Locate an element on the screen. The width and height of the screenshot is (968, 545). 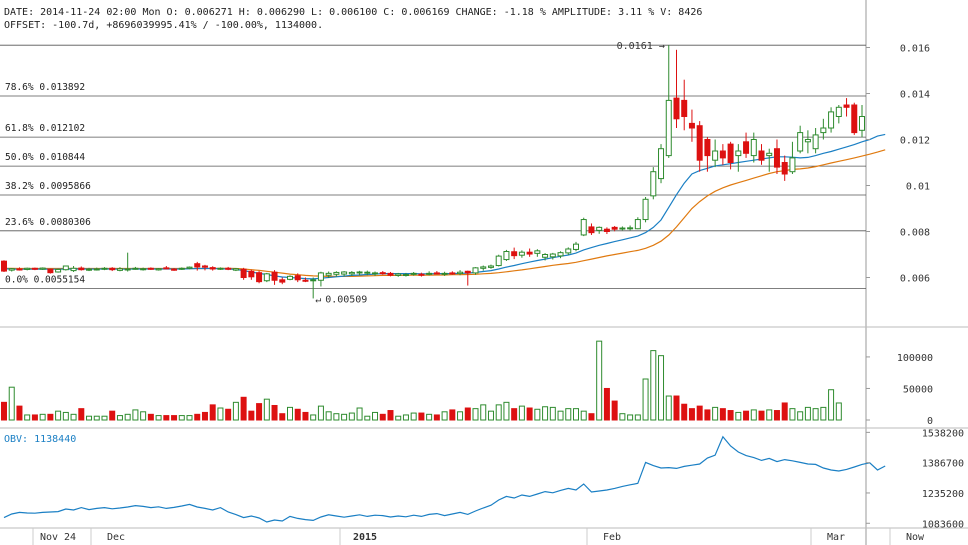
high-arrow: → is located at coordinates (662, 46).